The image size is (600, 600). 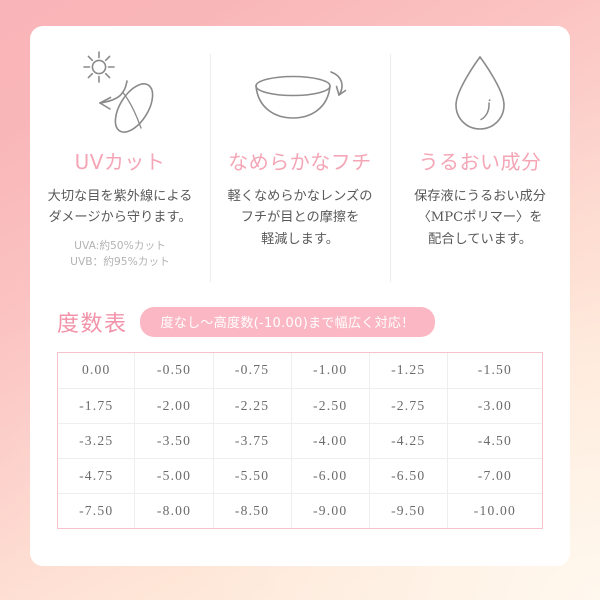 What do you see at coordinates (174, 405) in the screenshot?
I see `power-value-cell: -2.00` at bounding box center [174, 405].